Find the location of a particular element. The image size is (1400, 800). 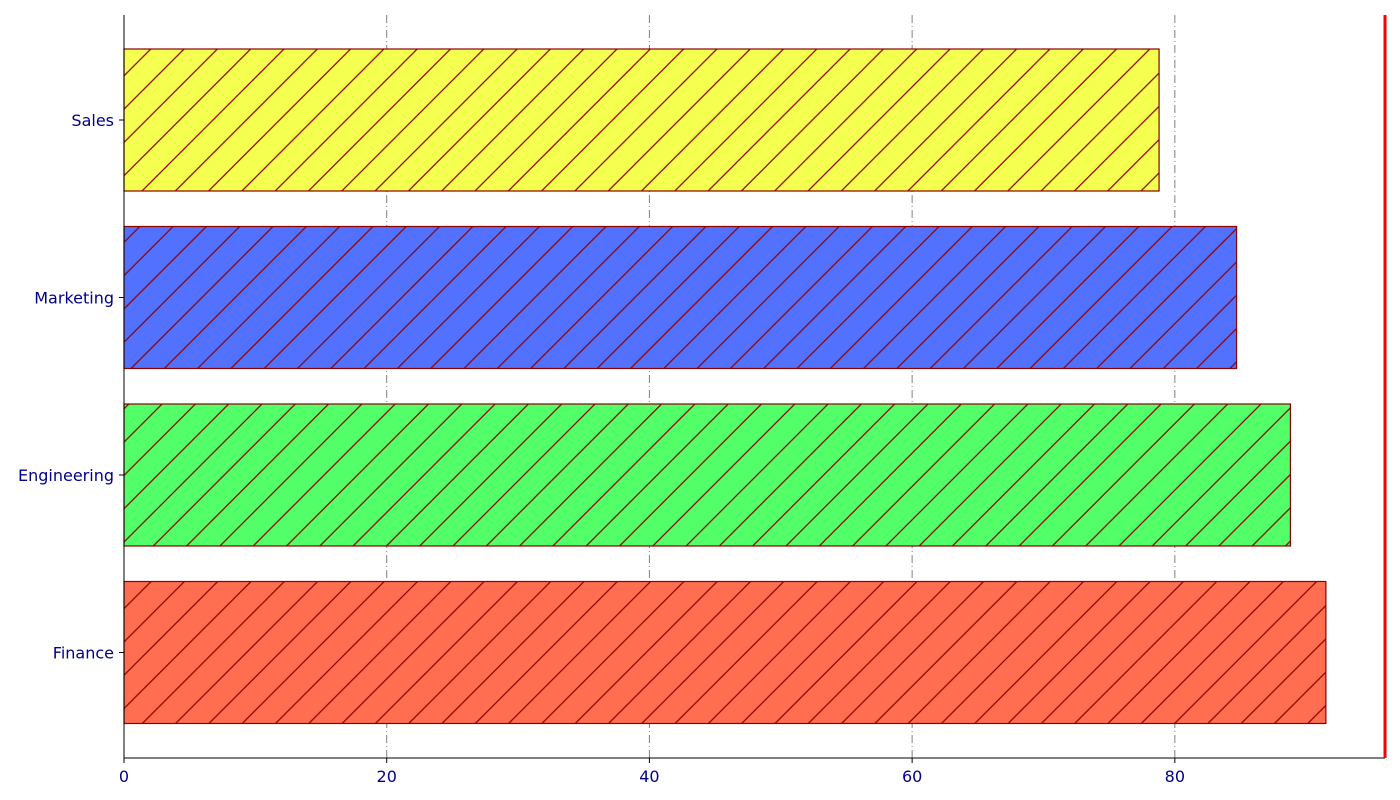

y-tick-label-marketing: Marketing is located at coordinates (74, 298).